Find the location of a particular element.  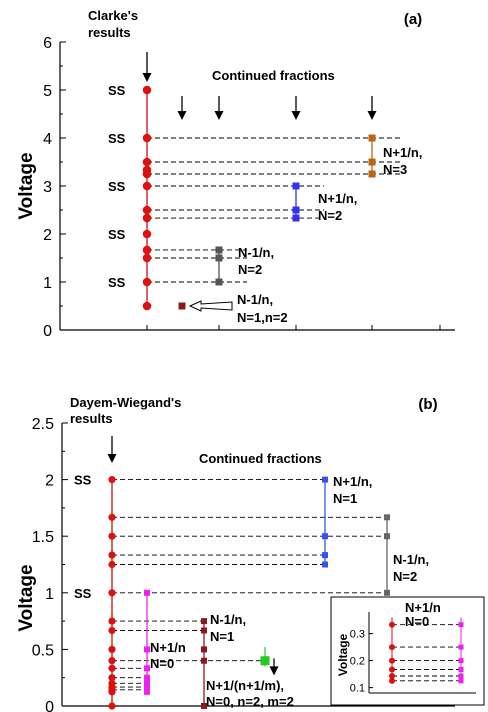

dw-header-1: results is located at coordinates (91, 418).